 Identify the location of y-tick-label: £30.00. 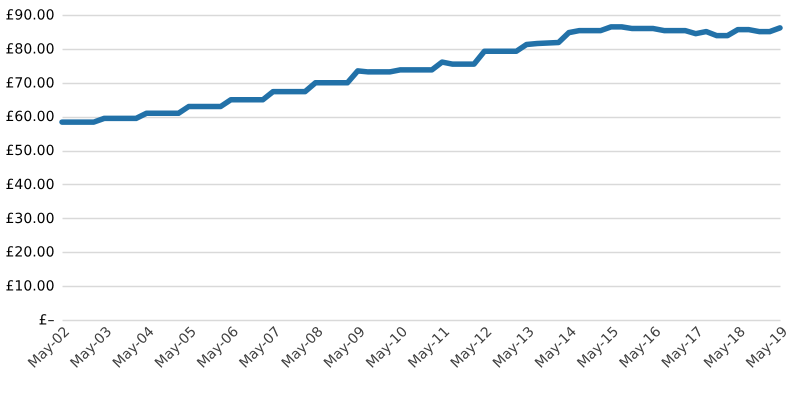
(30, 218).